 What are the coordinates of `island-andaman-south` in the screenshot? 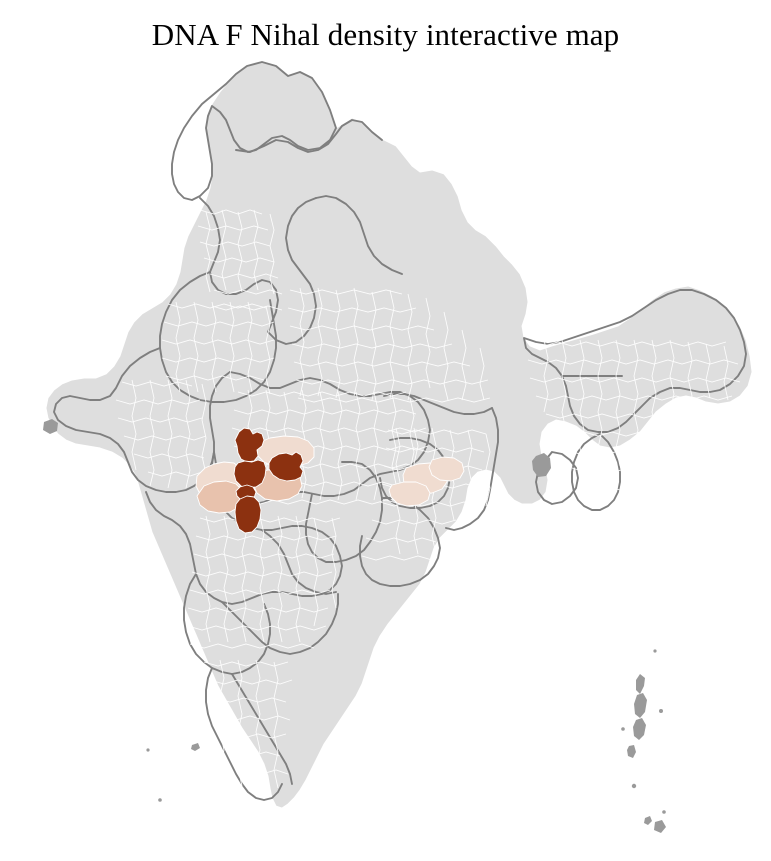 It's located at (639, 729).